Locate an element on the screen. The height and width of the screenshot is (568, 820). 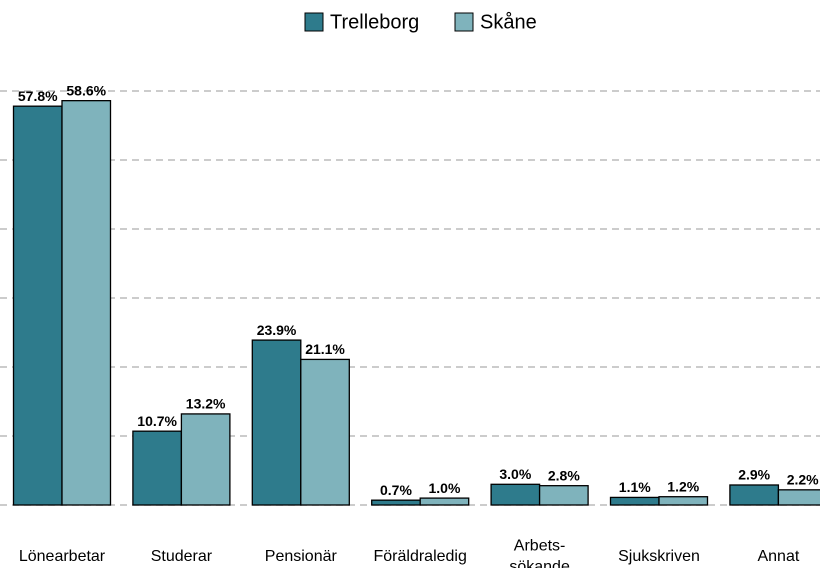
value-label: 13.2% is located at coordinates (206, 404).